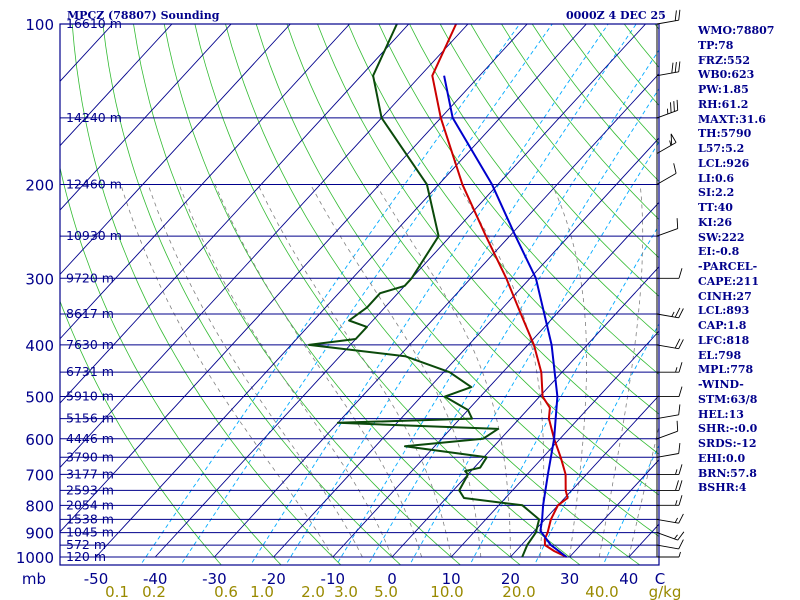 The width and height of the screenshot is (800, 600). What do you see at coordinates (716, 193) in the screenshot?
I see `index-item: SI:2.2` at bounding box center [716, 193].